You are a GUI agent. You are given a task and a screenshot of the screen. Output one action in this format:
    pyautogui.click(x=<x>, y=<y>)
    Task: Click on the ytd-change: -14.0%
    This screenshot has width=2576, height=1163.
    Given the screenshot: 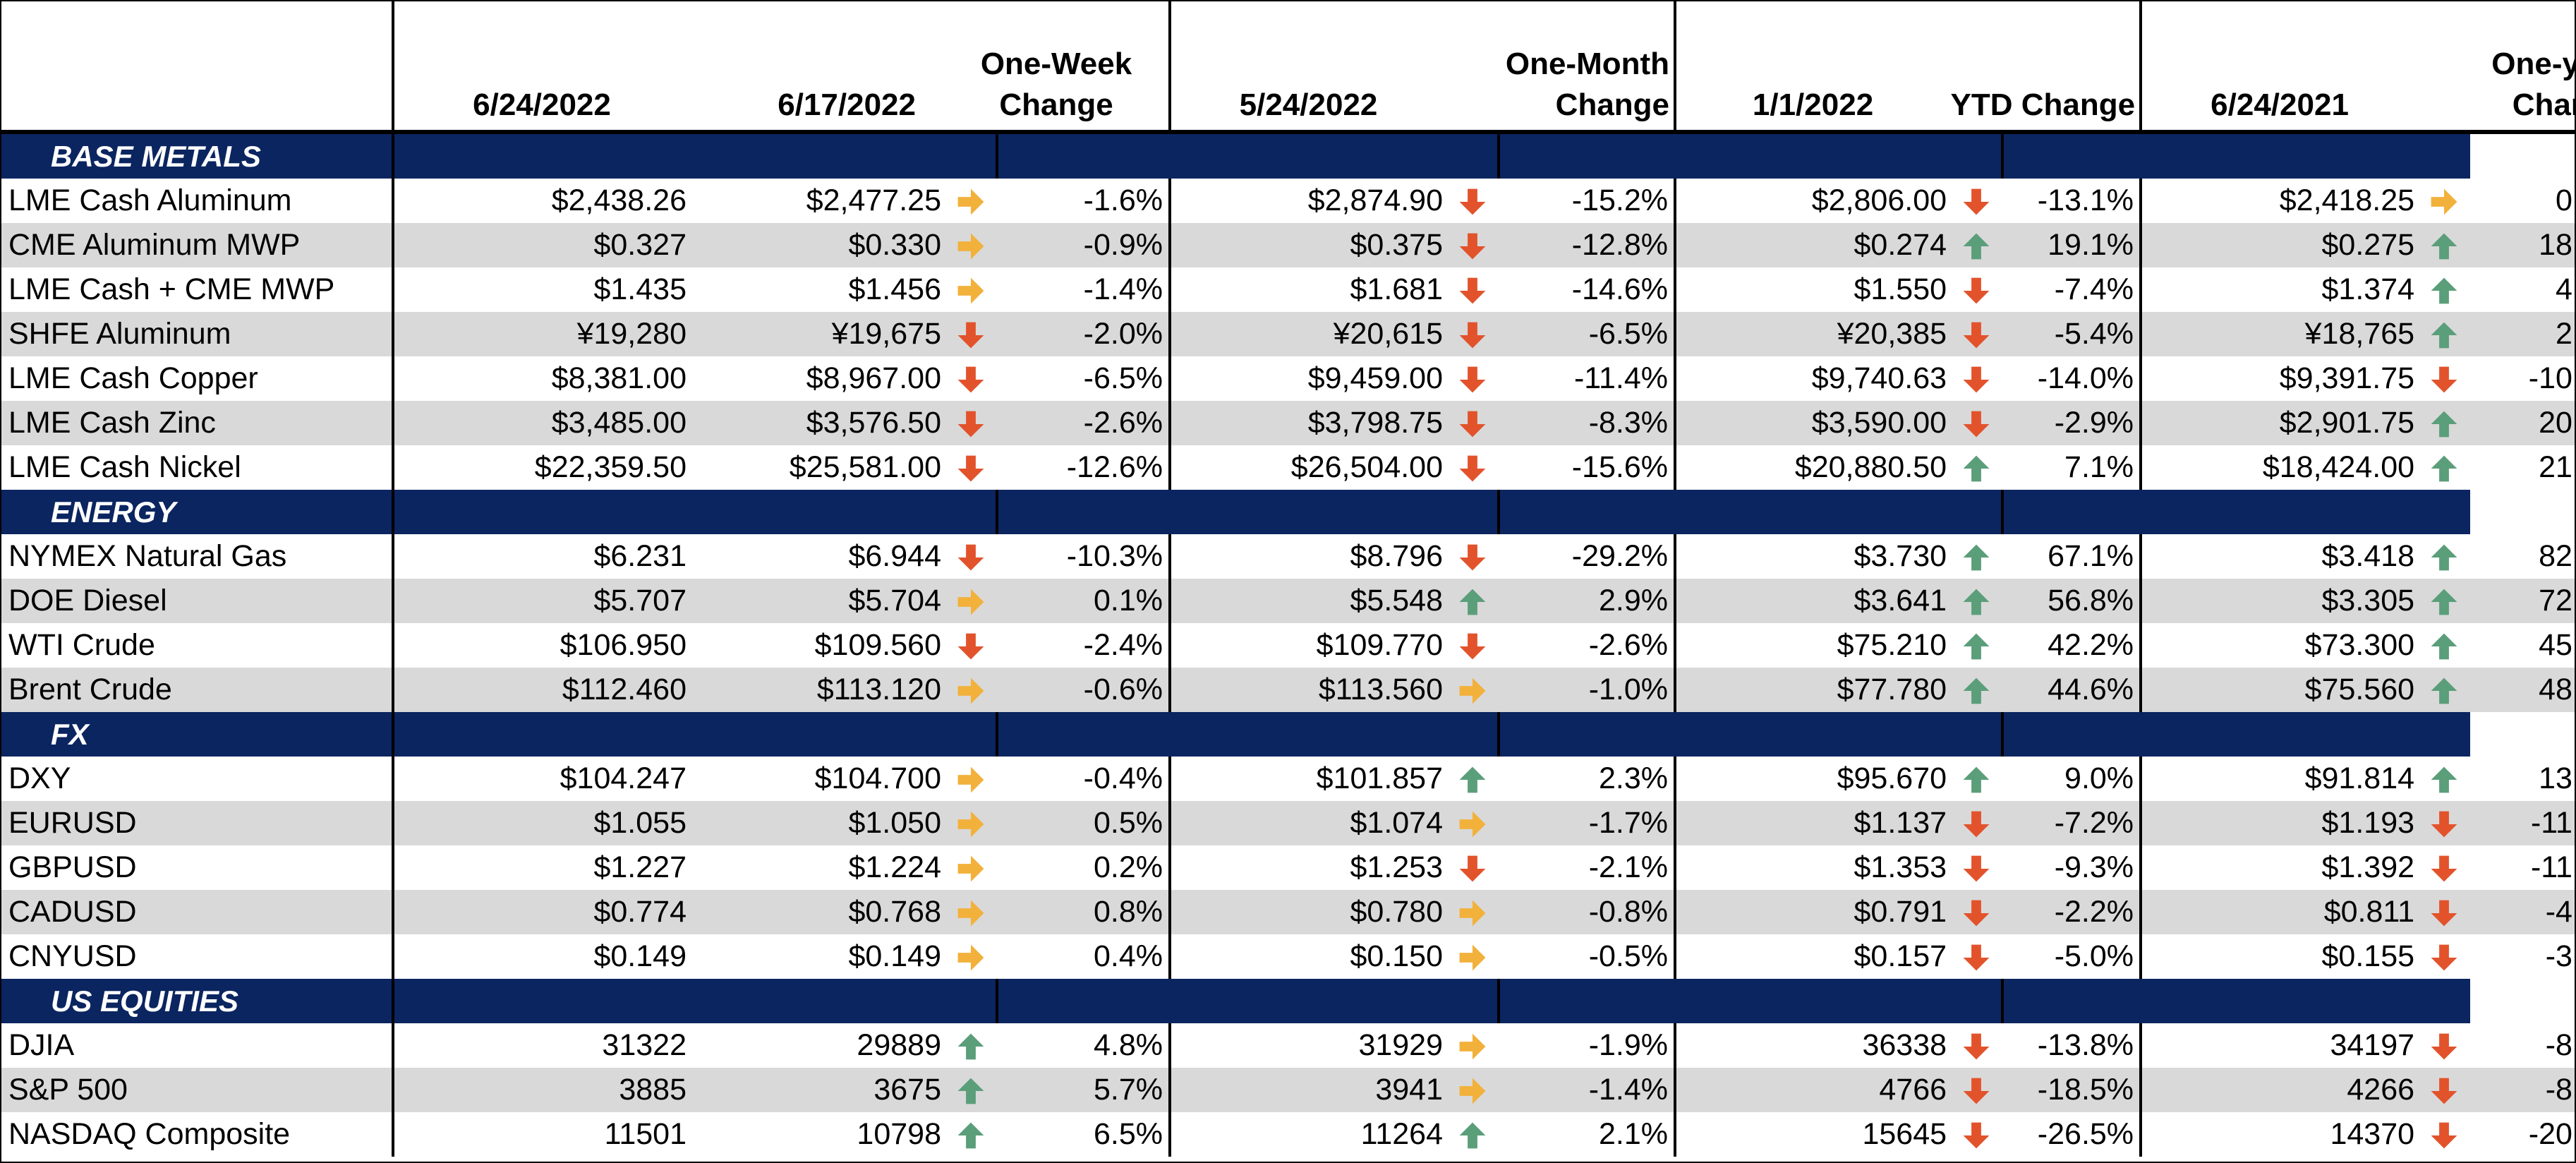 What is the action you would take?
    pyautogui.click(x=2072, y=379)
    